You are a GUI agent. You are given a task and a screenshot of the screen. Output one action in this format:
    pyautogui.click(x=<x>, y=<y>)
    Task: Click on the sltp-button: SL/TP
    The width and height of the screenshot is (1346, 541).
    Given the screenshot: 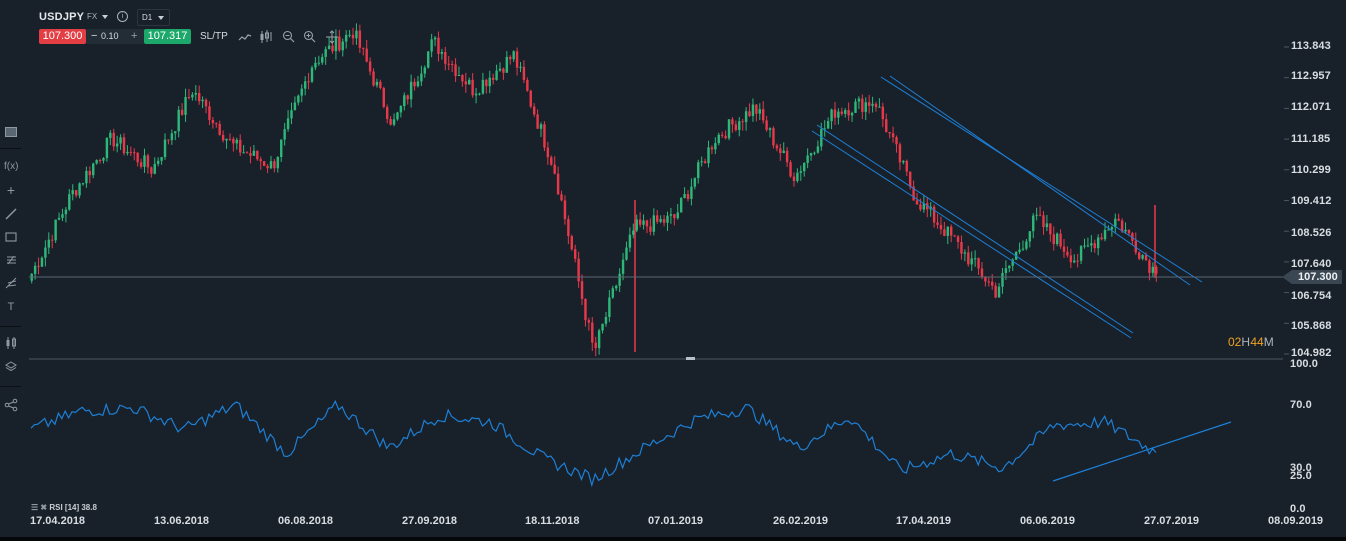 What is the action you would take?
    pyautogui.click(x=214, y=36)
    